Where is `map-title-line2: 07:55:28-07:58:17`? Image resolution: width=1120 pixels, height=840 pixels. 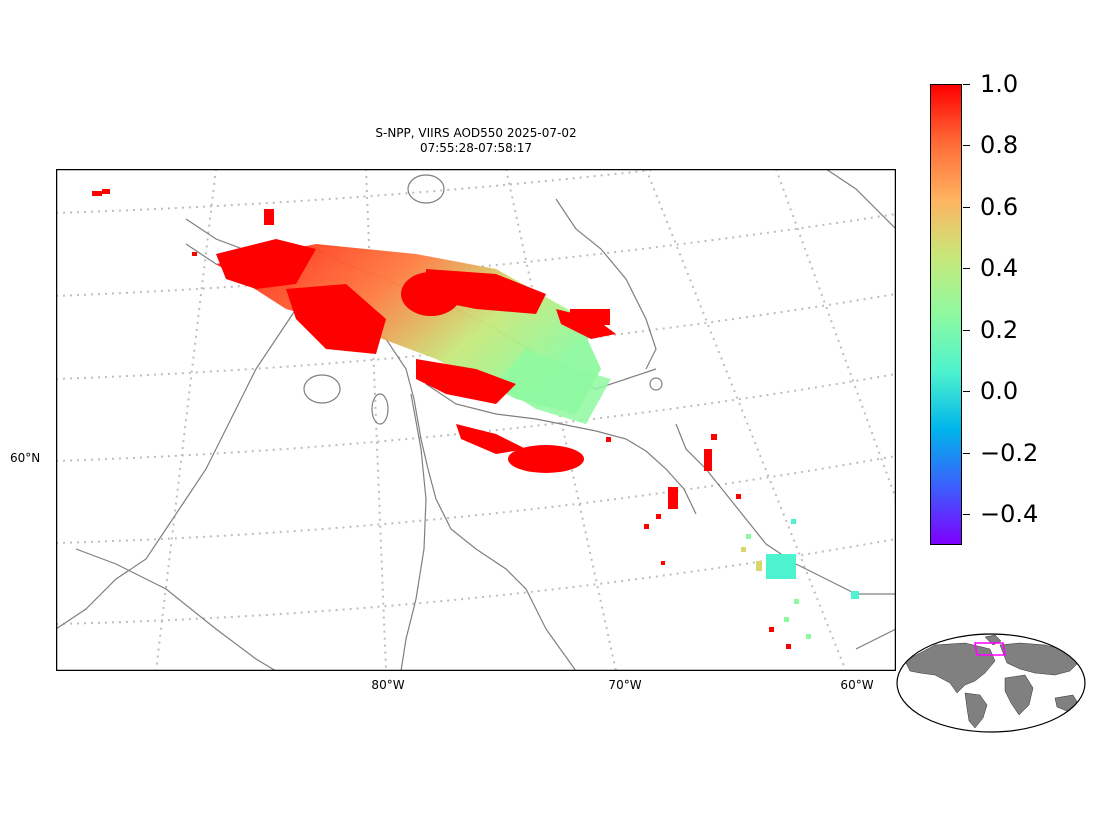
map-title-line2: 07:55:28-07:58:17 is located at coordinates (476, 148).